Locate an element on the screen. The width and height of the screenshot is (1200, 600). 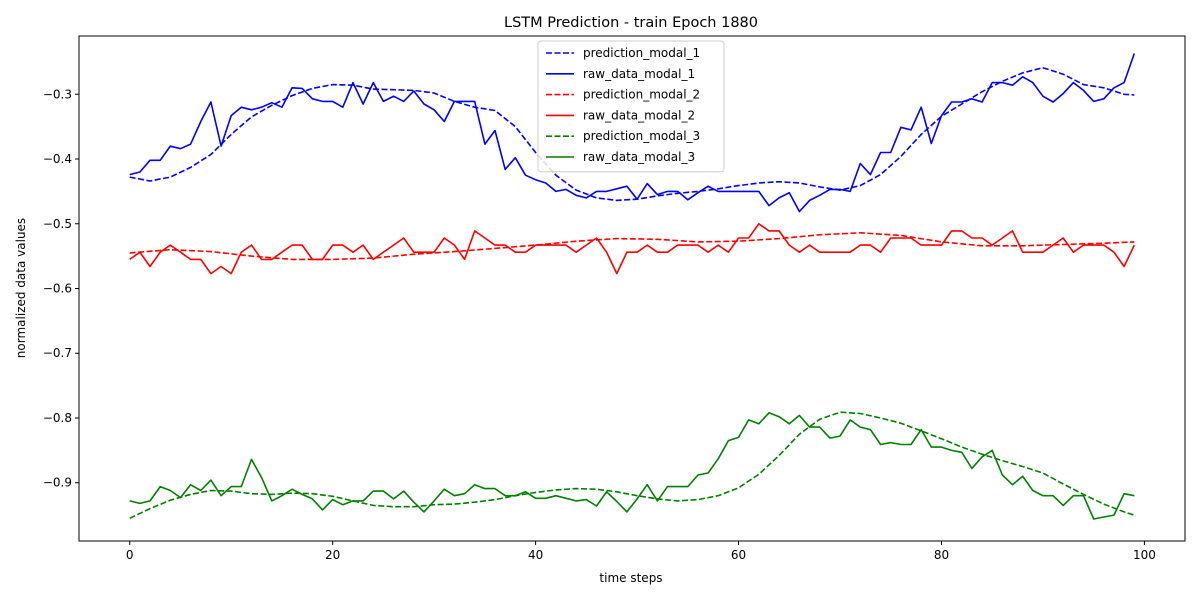
x-tick-label: 60 is located at coordinates (738, 555).